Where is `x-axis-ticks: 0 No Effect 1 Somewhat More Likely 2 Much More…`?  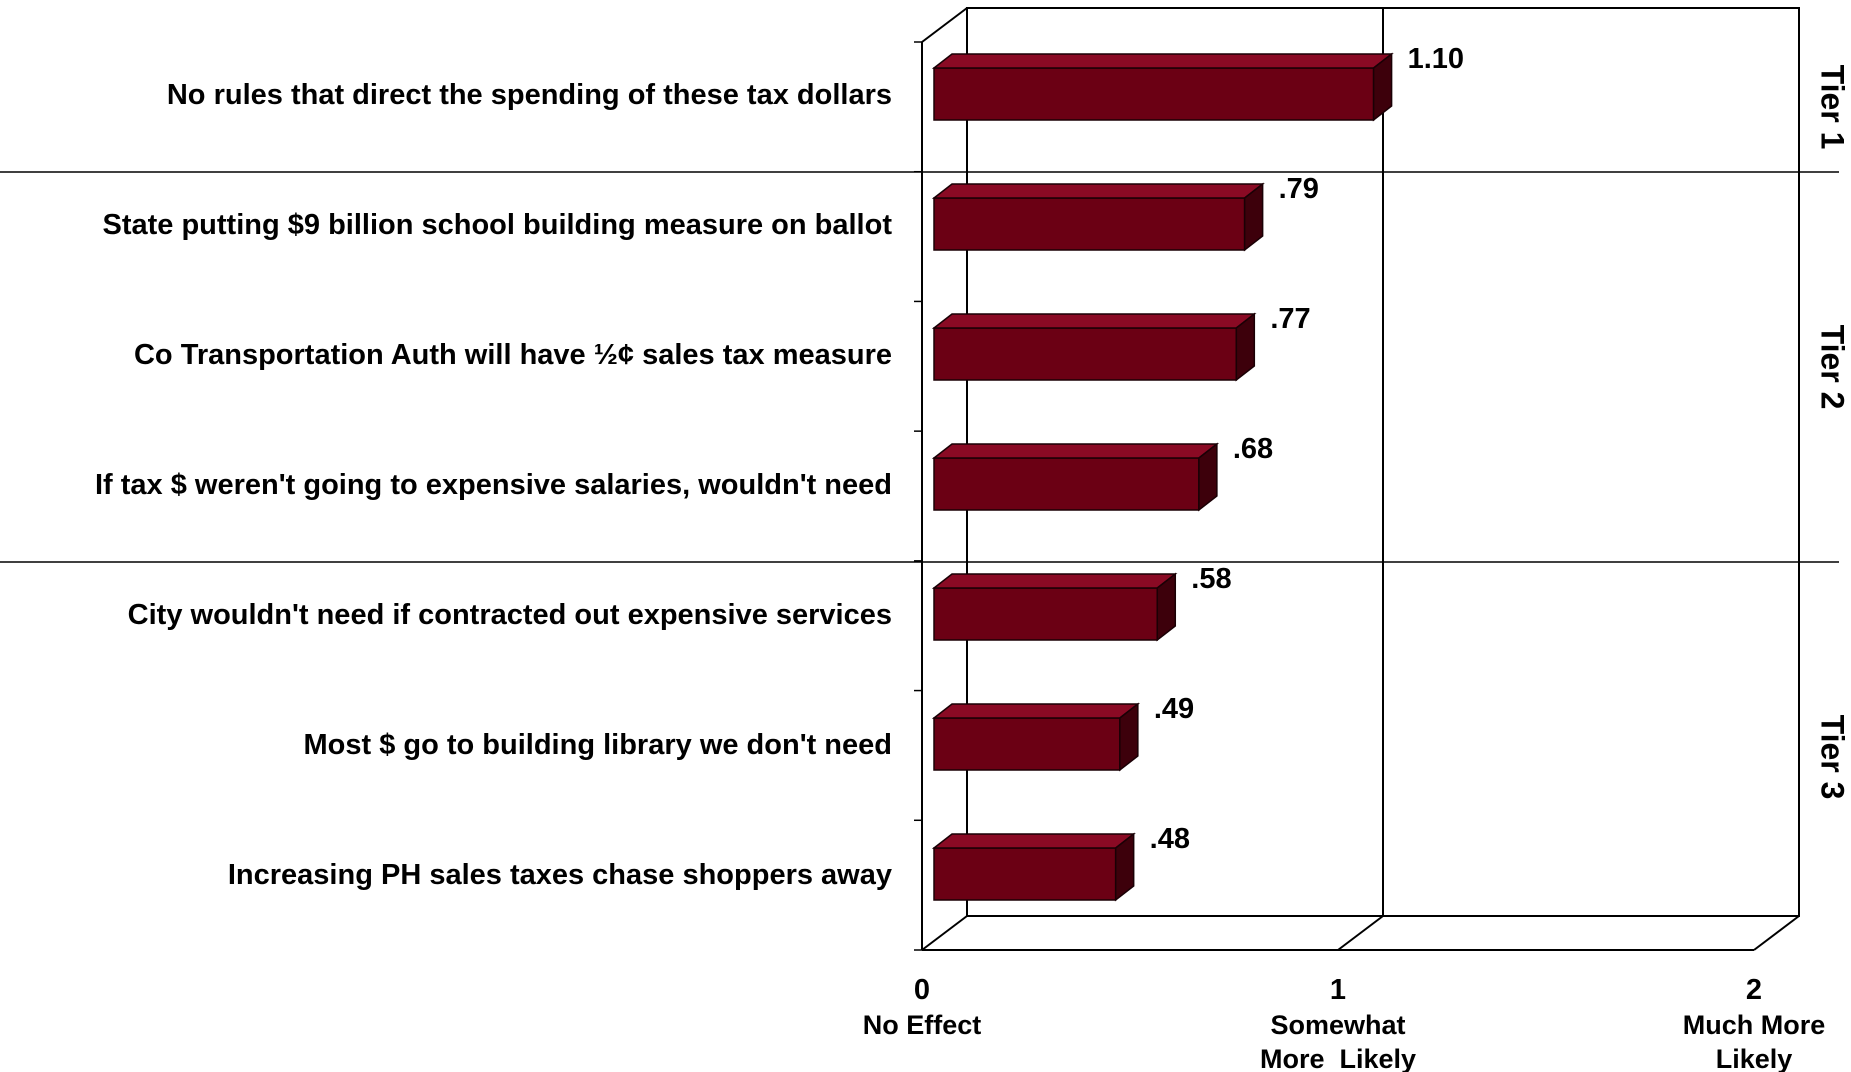 x-axis-ticks: 0 No Effect 1 Somewhat More Likely 2 Much More… is located at coordinates (1344, 1023).